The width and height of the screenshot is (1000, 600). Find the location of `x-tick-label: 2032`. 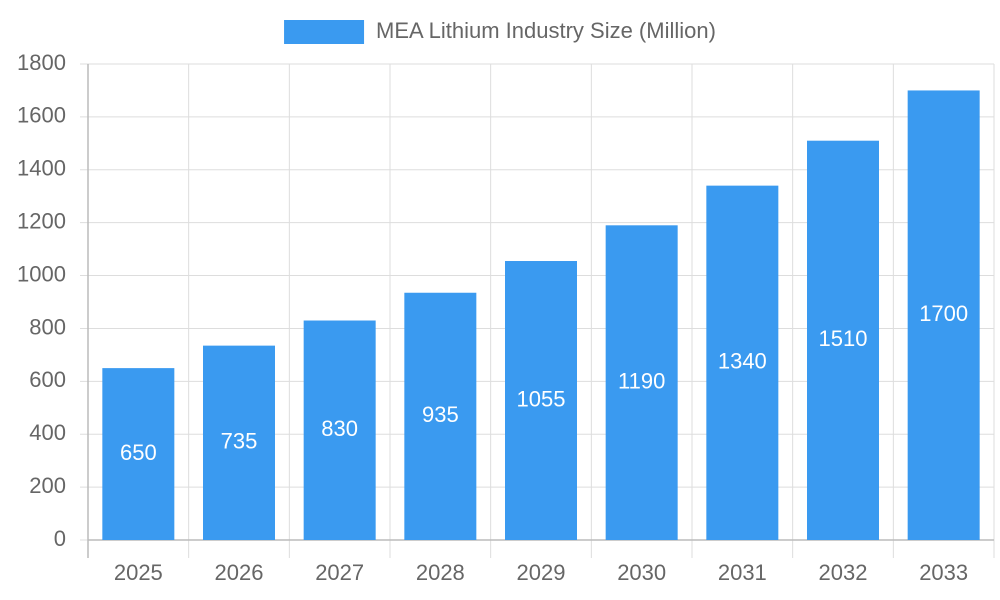

x-tick-label: 2032 is located at coordinates (843, 572).